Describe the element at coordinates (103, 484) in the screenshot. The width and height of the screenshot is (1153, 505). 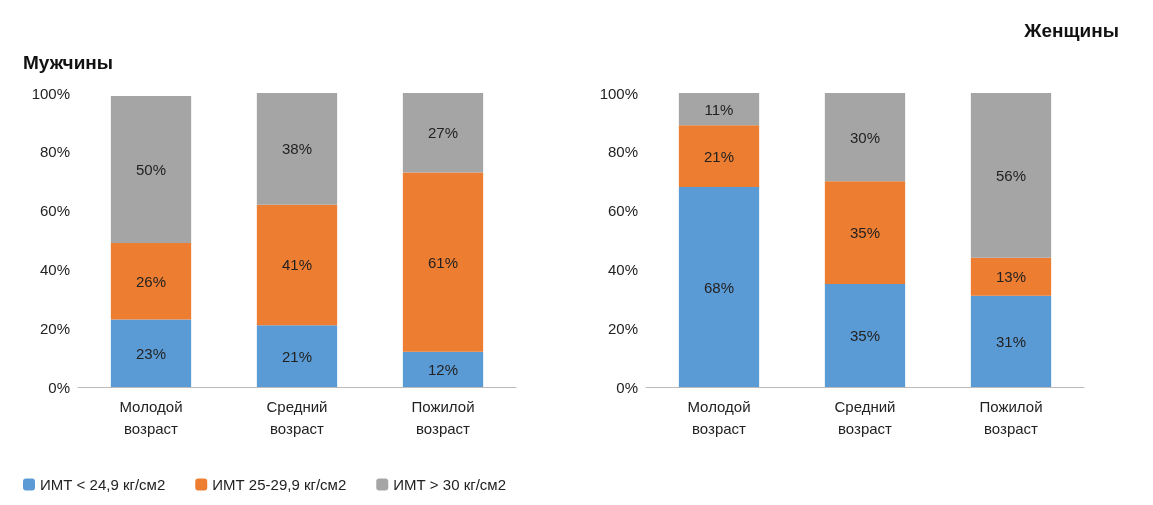
I see `legend-label: ИМТ < 24,9 кг/см2` at that location.